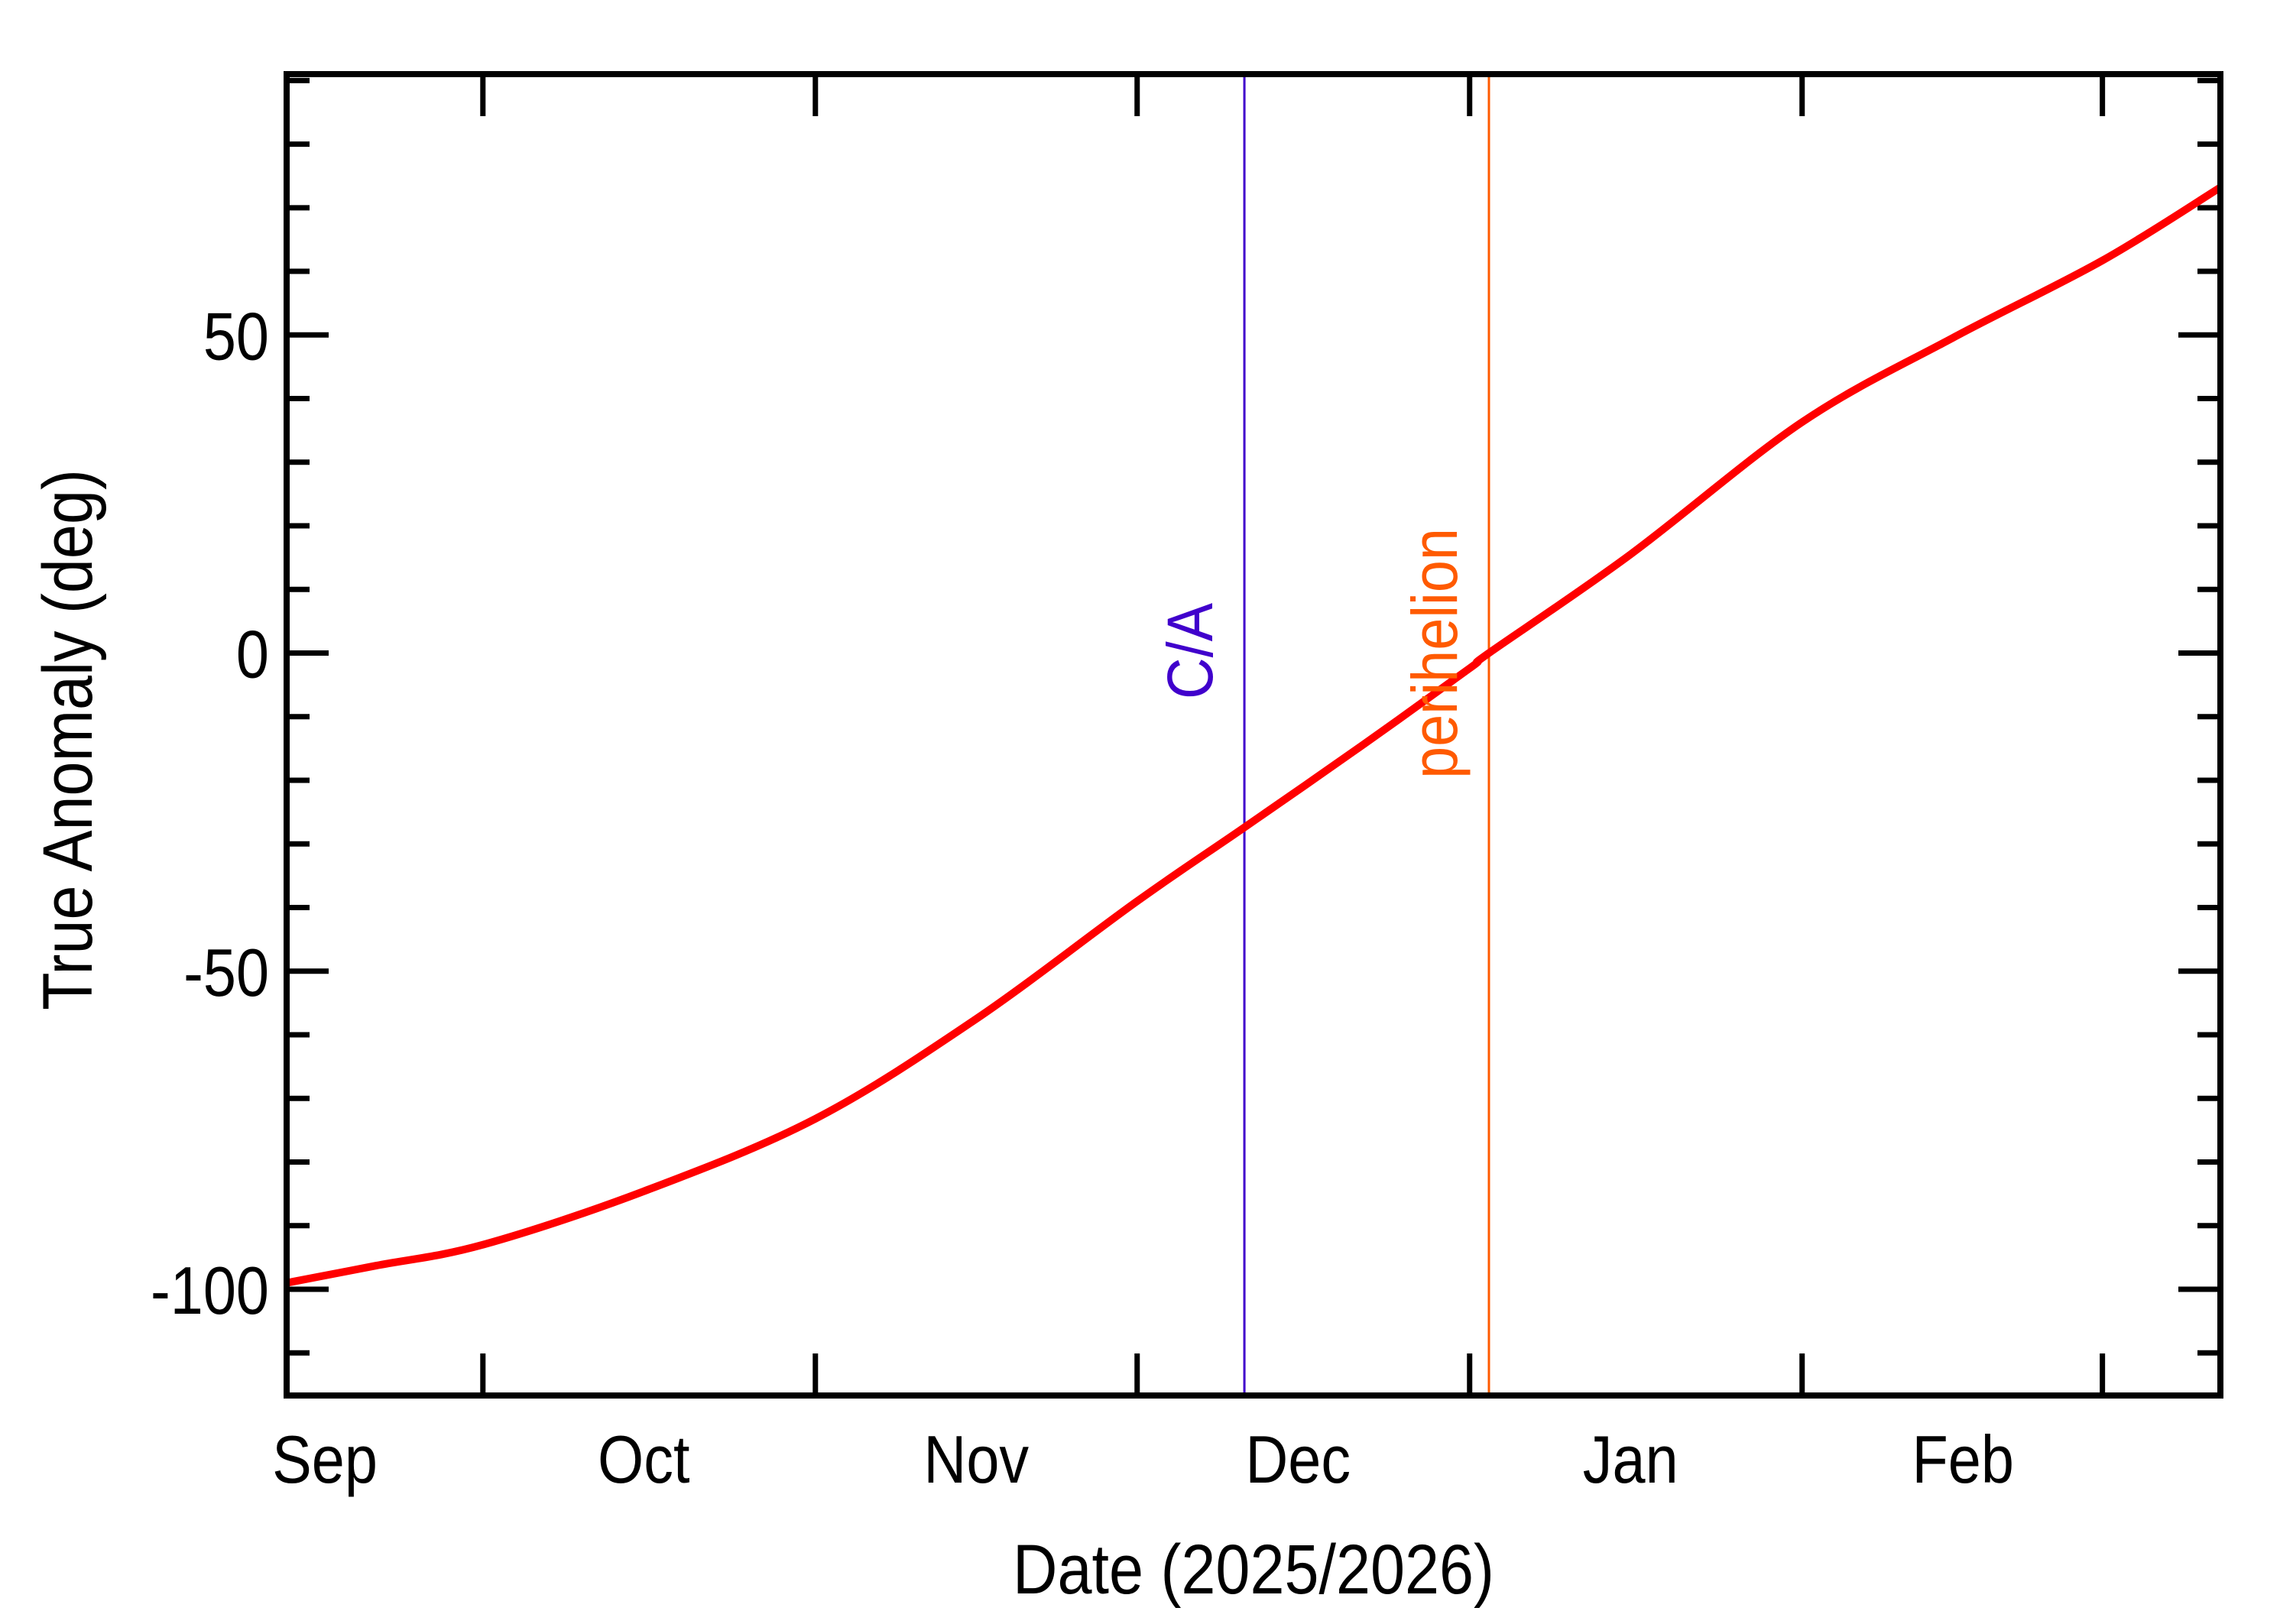 The image size is (2293, 1624). I want to click on y-axis-title: True Anomaly (deg), so click(68, 739).